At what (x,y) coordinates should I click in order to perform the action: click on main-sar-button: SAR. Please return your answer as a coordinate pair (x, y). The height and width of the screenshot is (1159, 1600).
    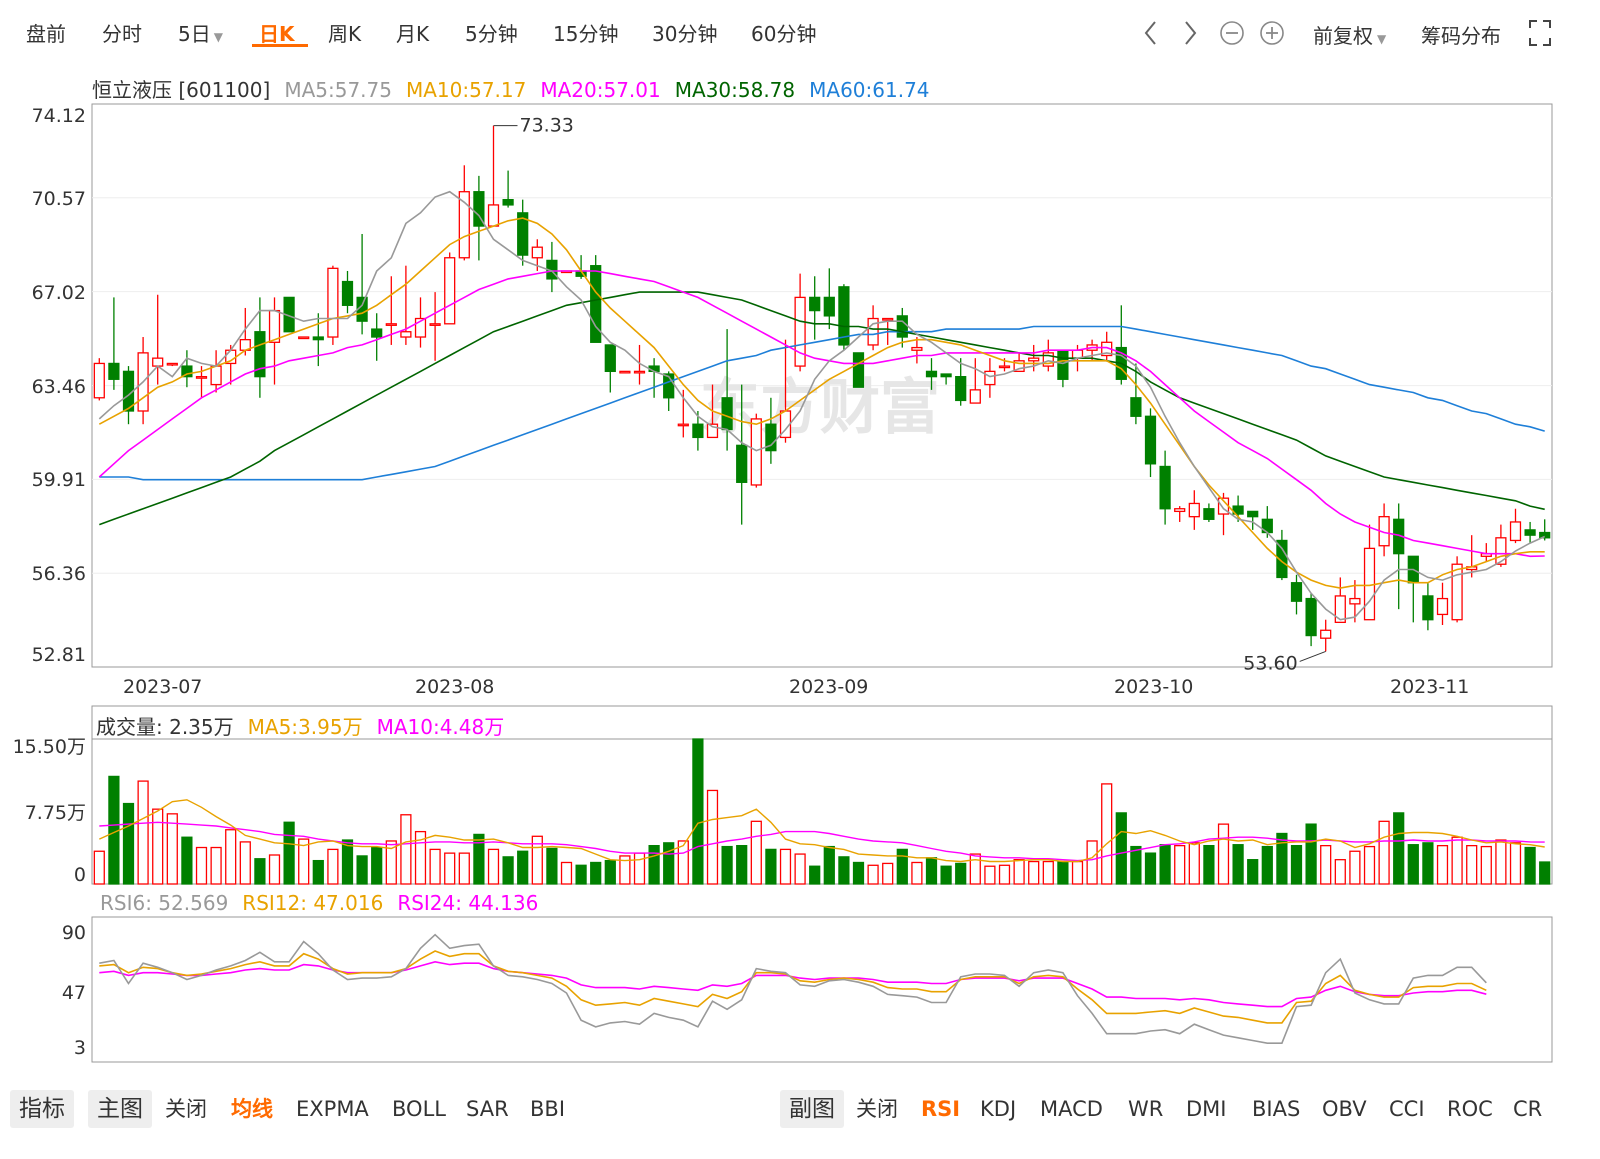
    Looking at the image, I should click on (487, 1109).